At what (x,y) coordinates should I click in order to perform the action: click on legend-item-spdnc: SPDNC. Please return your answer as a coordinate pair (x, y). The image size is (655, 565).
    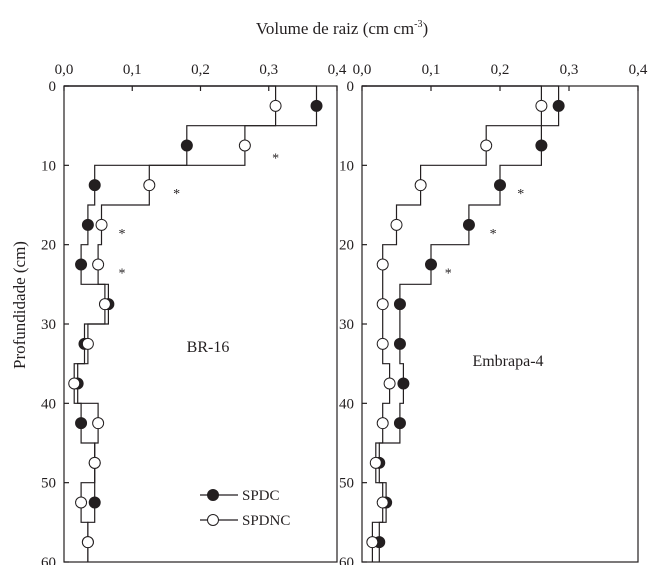
    Looking at the image, I should click on (245, 521).